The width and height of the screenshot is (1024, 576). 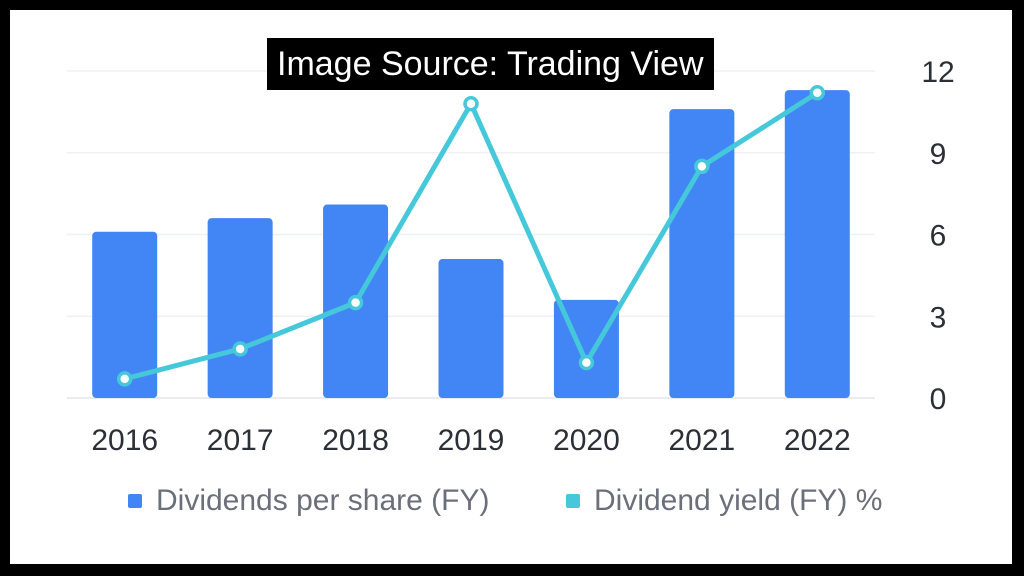 I want to click on legend-swatch-line, so click(x=573, y=501).